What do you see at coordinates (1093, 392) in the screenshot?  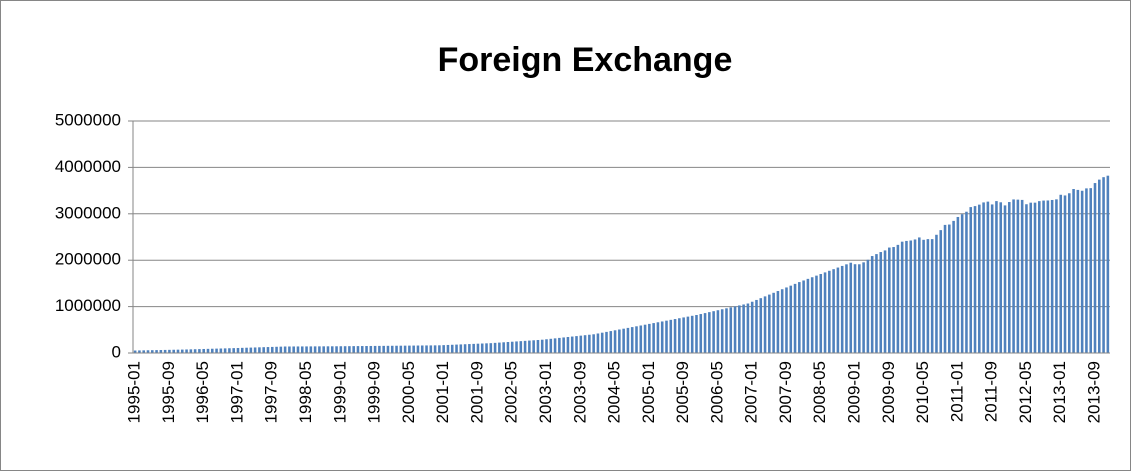 I see `x-tick-label: 2013-09` at bounding box center [1093, 392].